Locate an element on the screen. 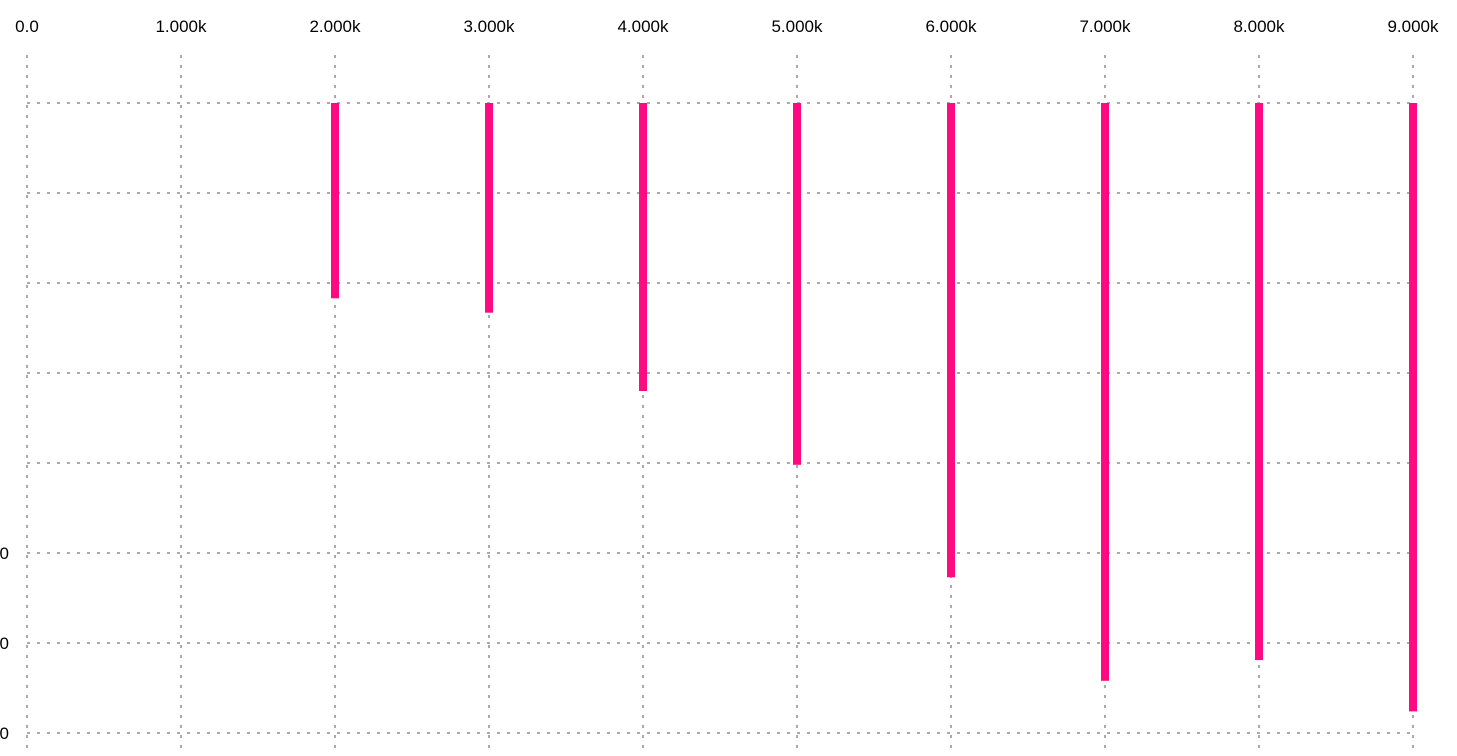  x-tick-label: 9.000k is located at coordinates (1413, 26).